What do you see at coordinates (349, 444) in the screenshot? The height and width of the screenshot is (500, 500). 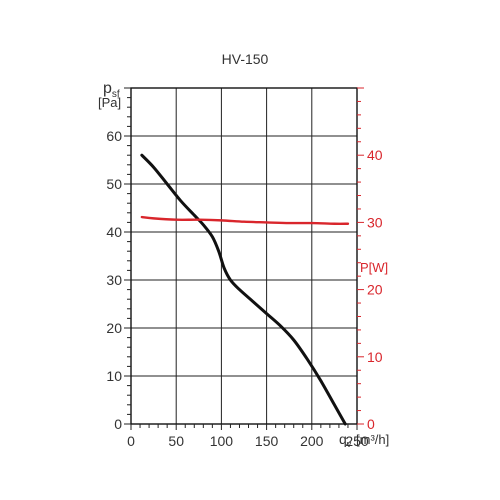 I see `x-axis-label-sub: v` at bounding box center [349, 444].